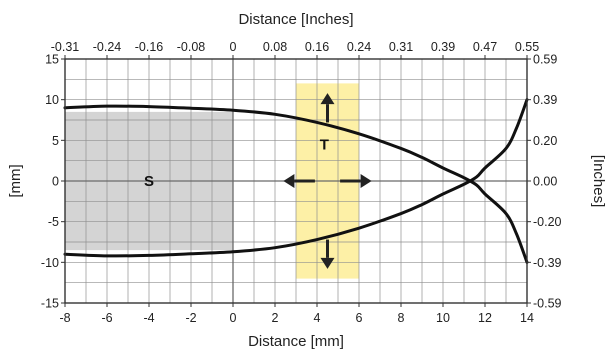 Image resolution: width=607 pixels, height=353 pixels. Describe the element at coordinates (527, 47) in the screenshot. I see `x2-tick-label: 0.55` at that location.